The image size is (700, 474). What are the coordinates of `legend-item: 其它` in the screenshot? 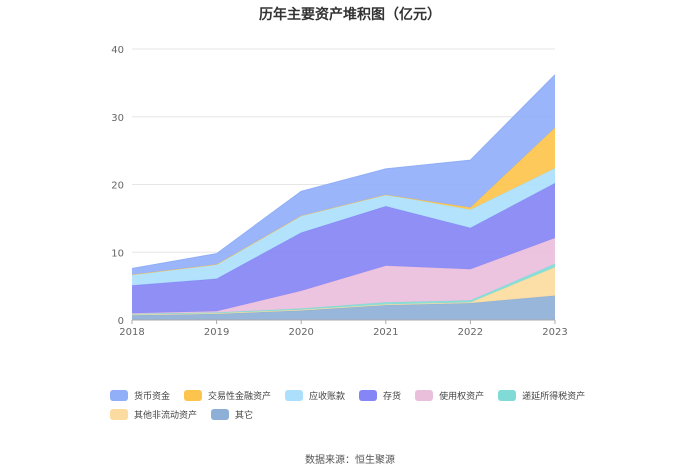 It's located at (232, 414).